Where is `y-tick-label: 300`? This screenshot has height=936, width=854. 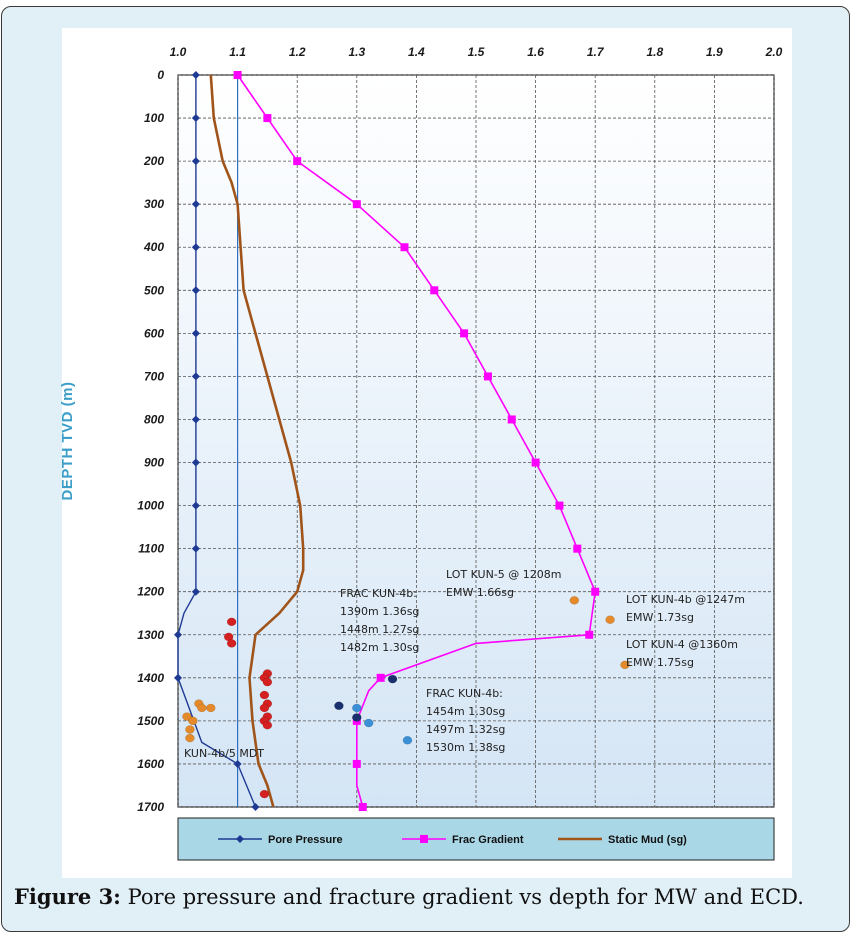 y-tick-label: 300 is located at coordinates (154, 204).